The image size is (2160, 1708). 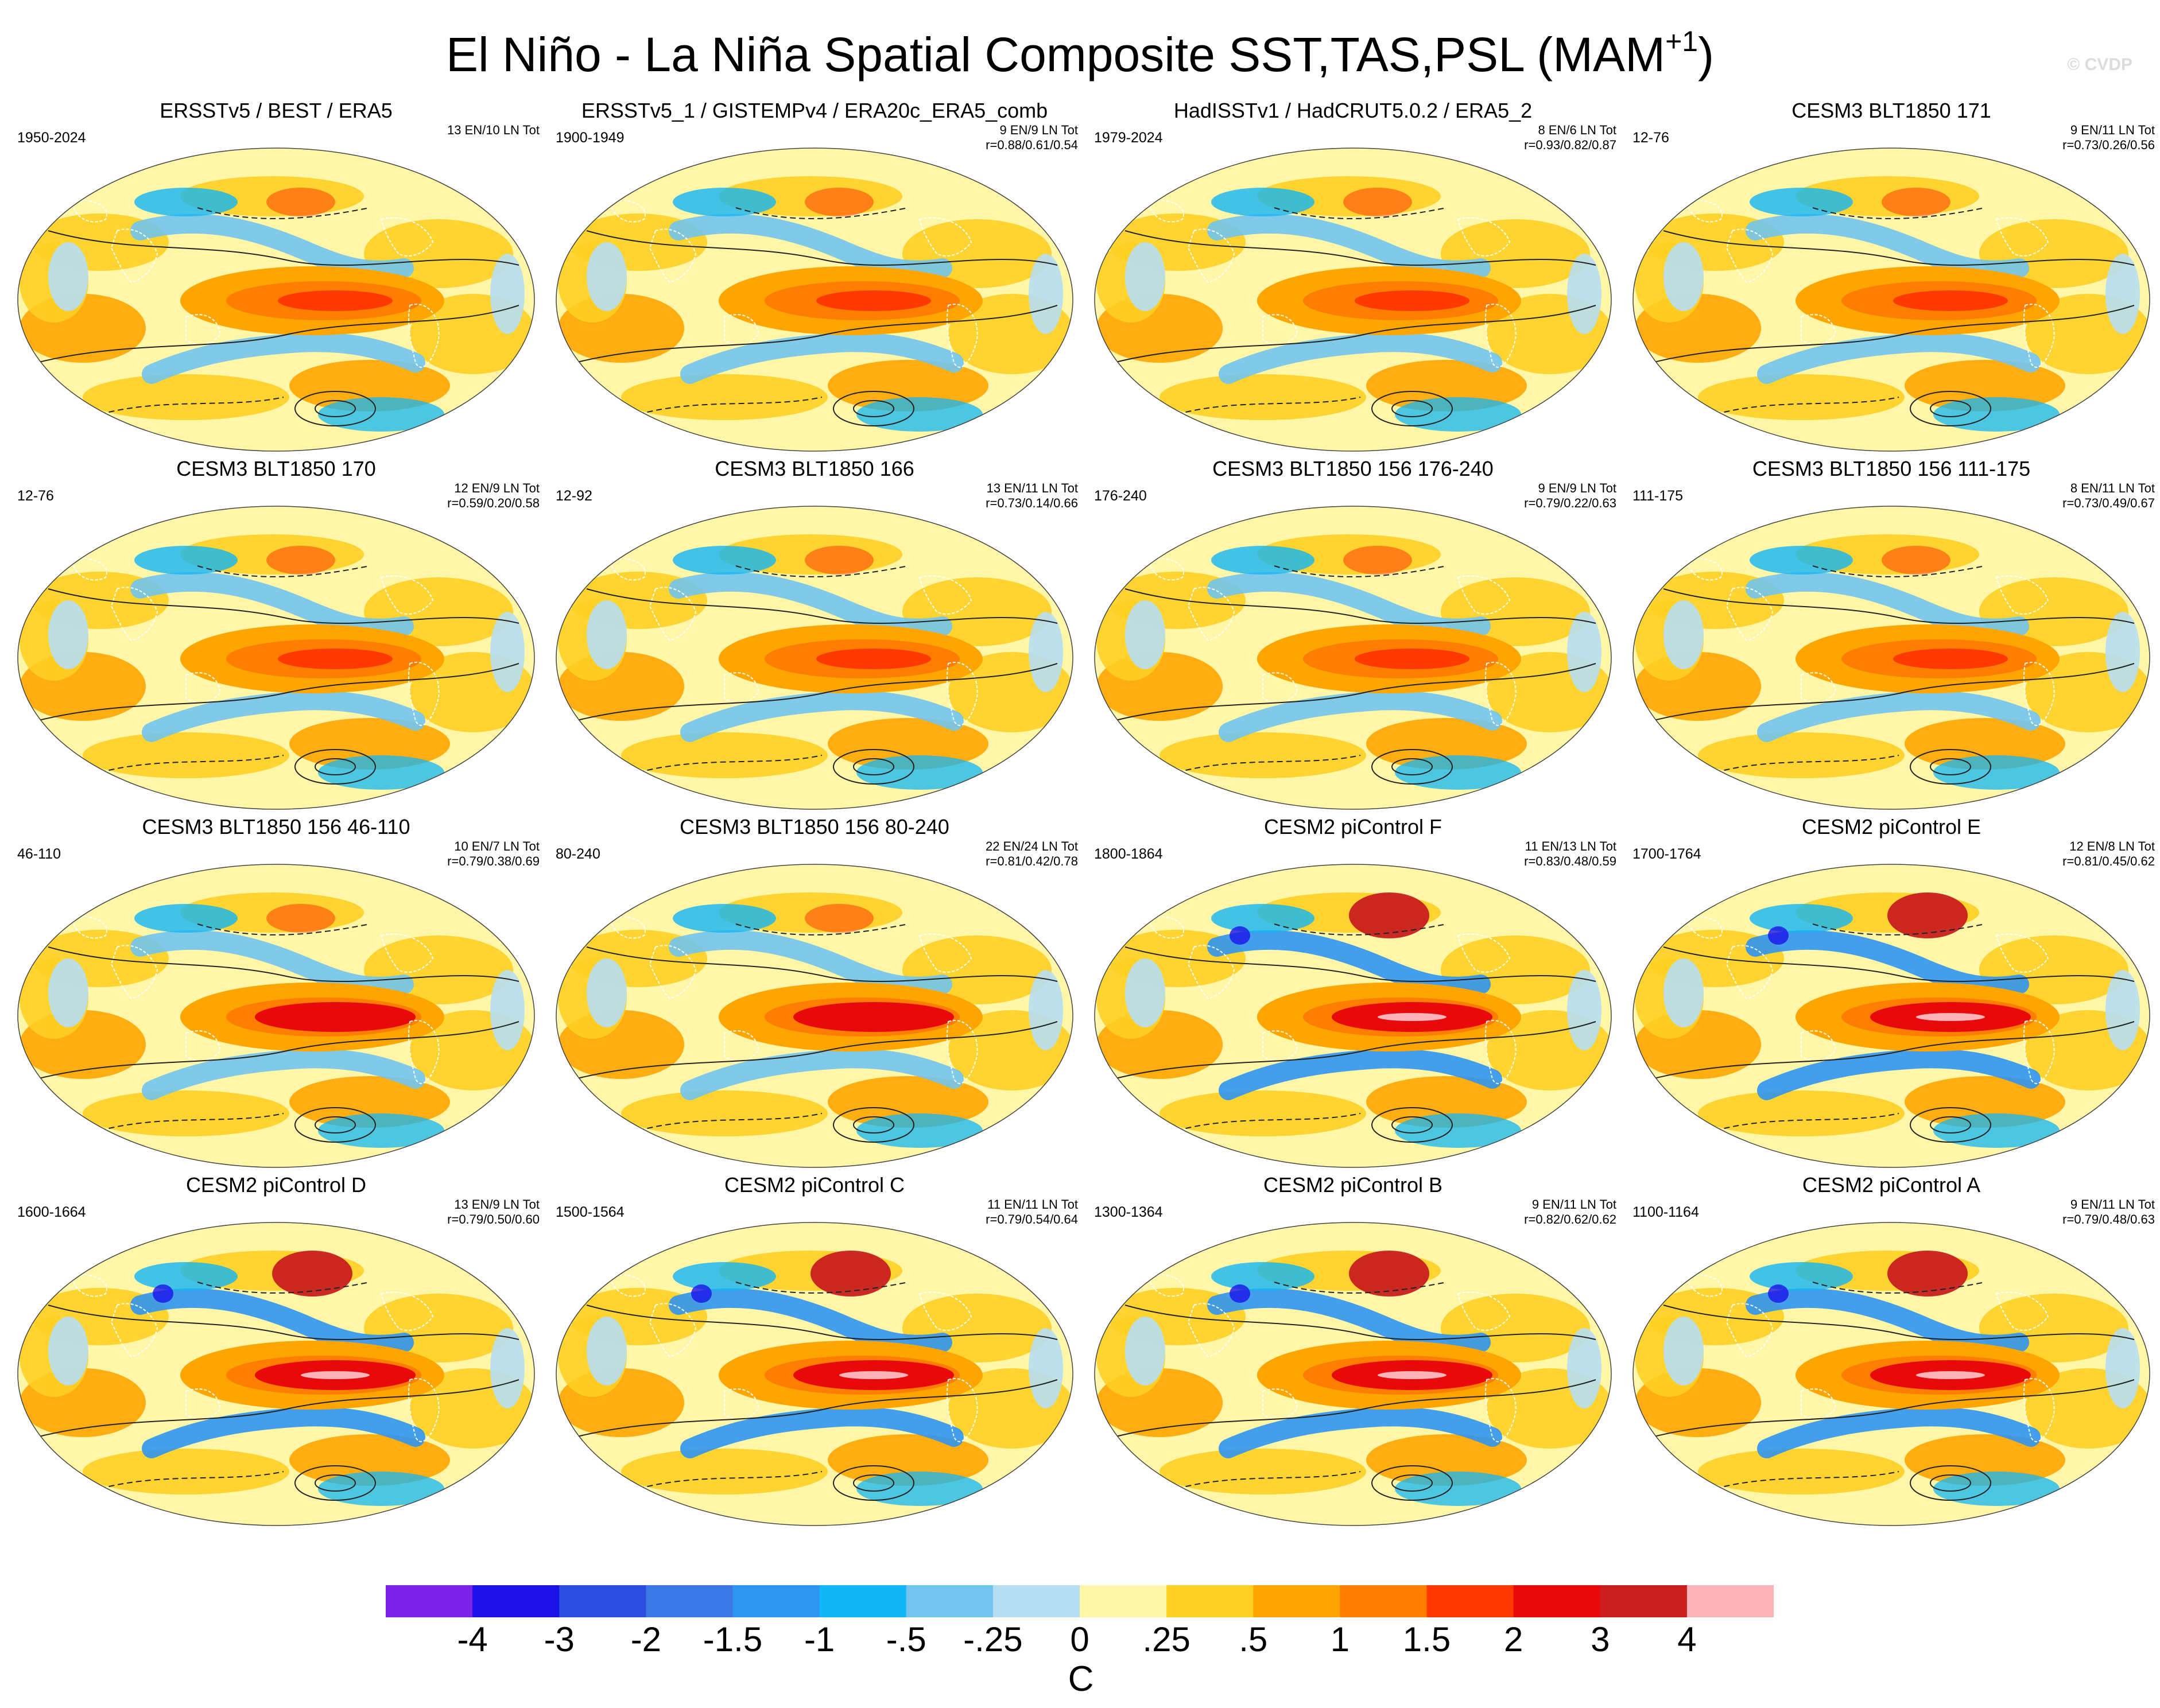 What do you see at coordinates (1032, 1204) in the screenshot?
I see `panel-event-counts: 11 EN/11 LN Tot` at bounding box center [1032, 1204].